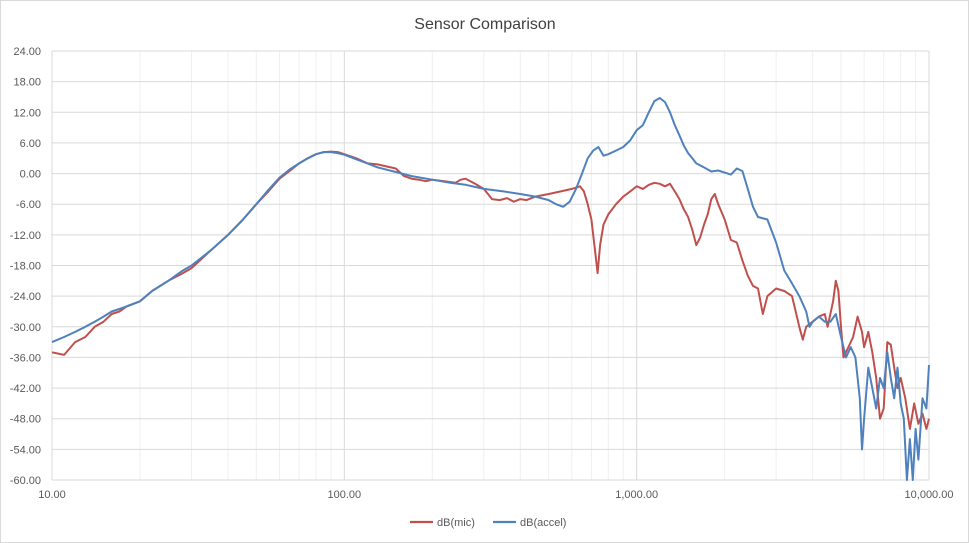 Image resolution: width=969 pixels, height=543 pixels. I want to click on x-axis-labels: 10.00 100.00 1,000.00 10,000.00, so click(495, 495).